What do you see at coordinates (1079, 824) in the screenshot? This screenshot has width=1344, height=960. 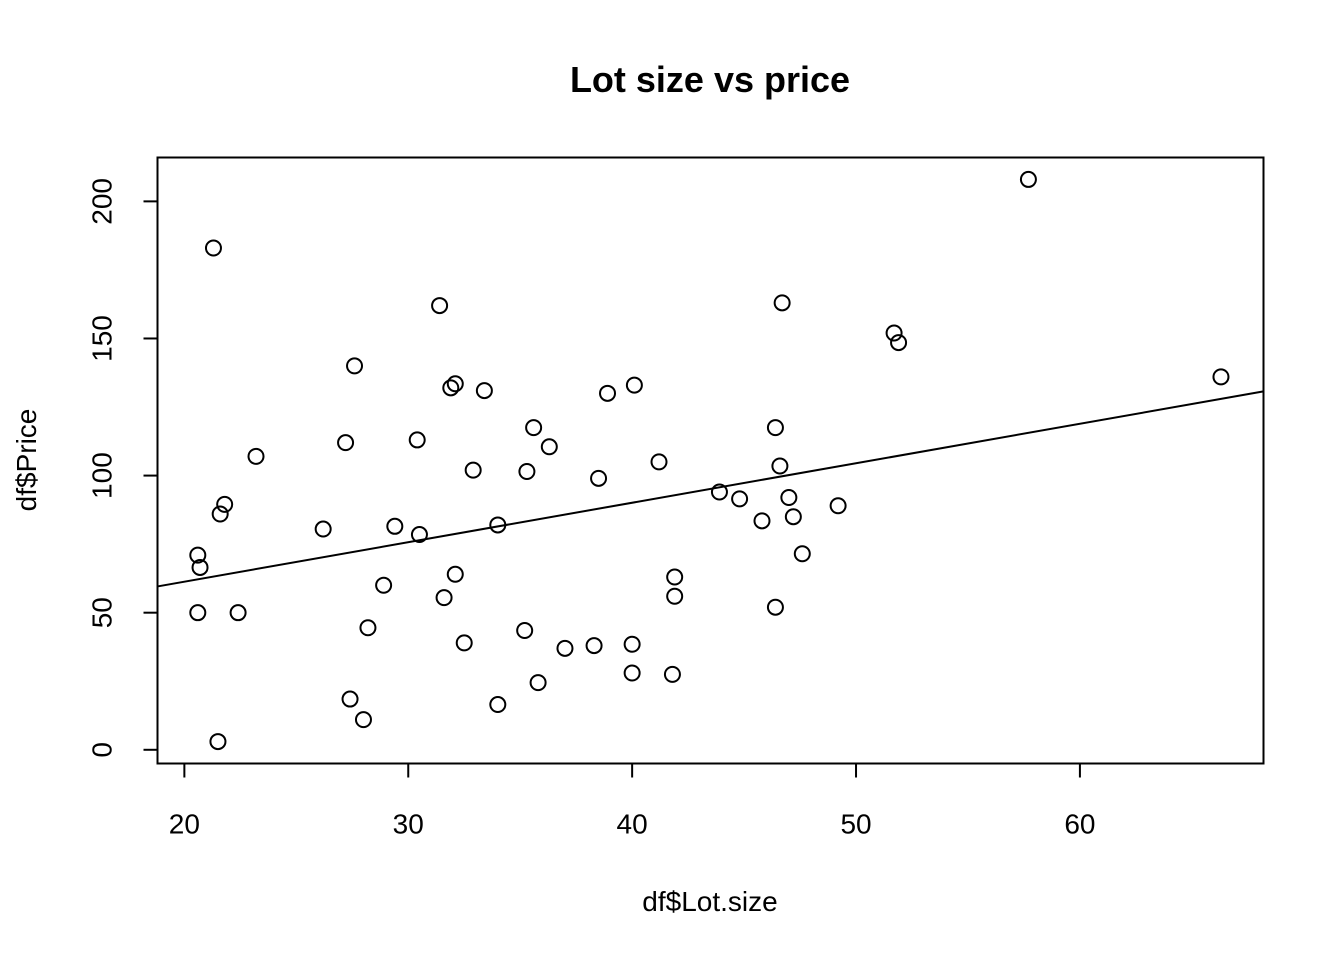 I see `x-tick-label: 60` at bounding box center [1079, 824].